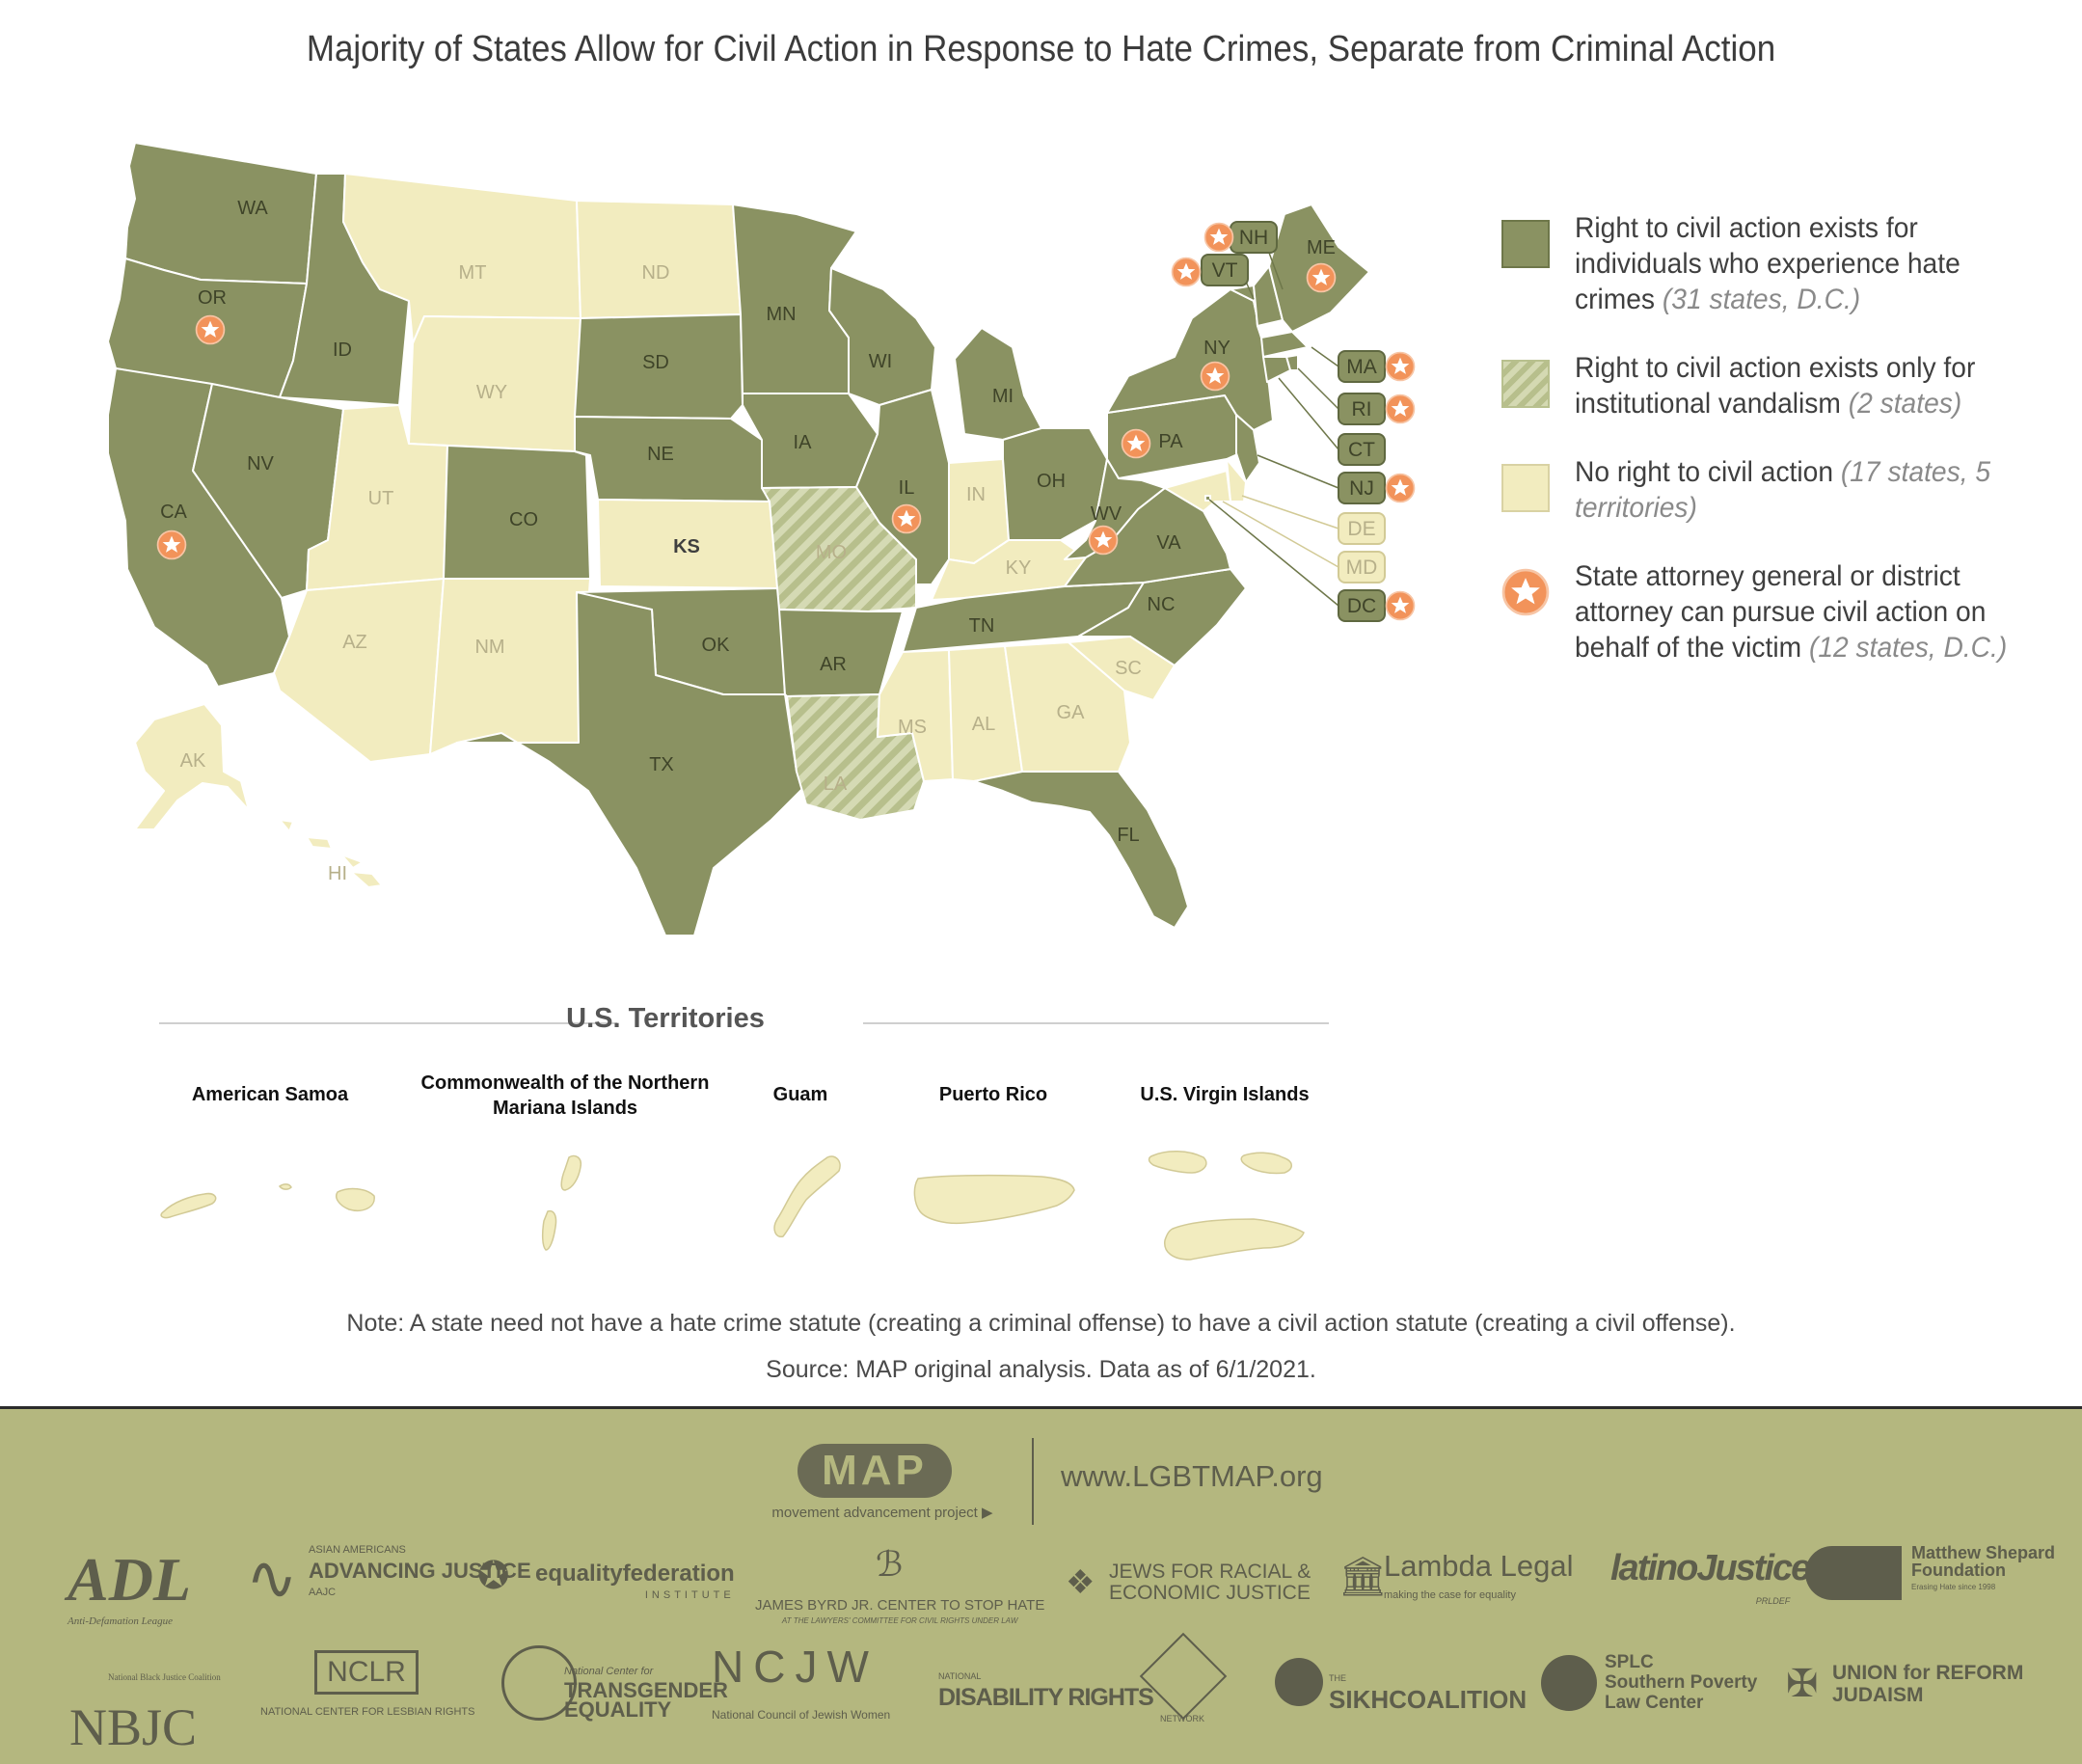 This screenshot has height=1764, width=2082. Describe the element at coordinates (915, 715) in the screenshot. I see `state-ms` at that location.